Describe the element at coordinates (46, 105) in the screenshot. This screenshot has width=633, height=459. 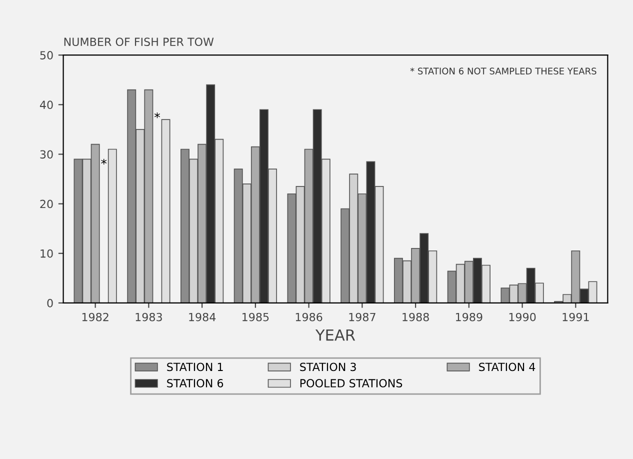
I see `y-tick-label: 40` at that location.